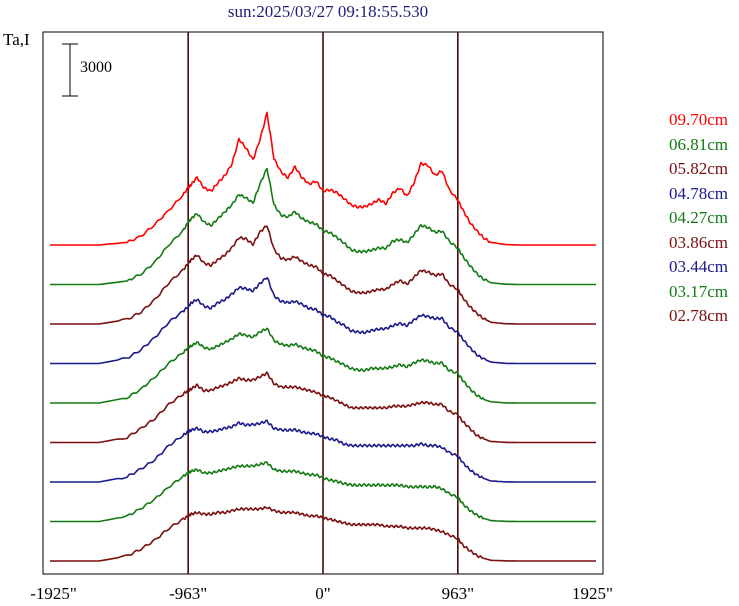 The image size is (739, 606). What do you see at coordinates (323, 365) in the screenshot?
I see `series-line-04.27cm` at bounding box center [323, 365].